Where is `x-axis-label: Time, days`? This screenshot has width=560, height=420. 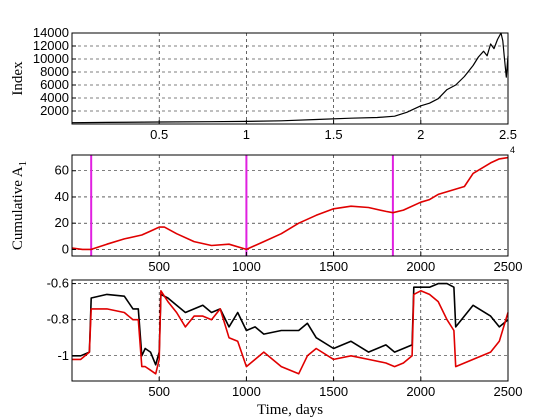
x-axis-label: Time, days is located at coordinates (290, 410).